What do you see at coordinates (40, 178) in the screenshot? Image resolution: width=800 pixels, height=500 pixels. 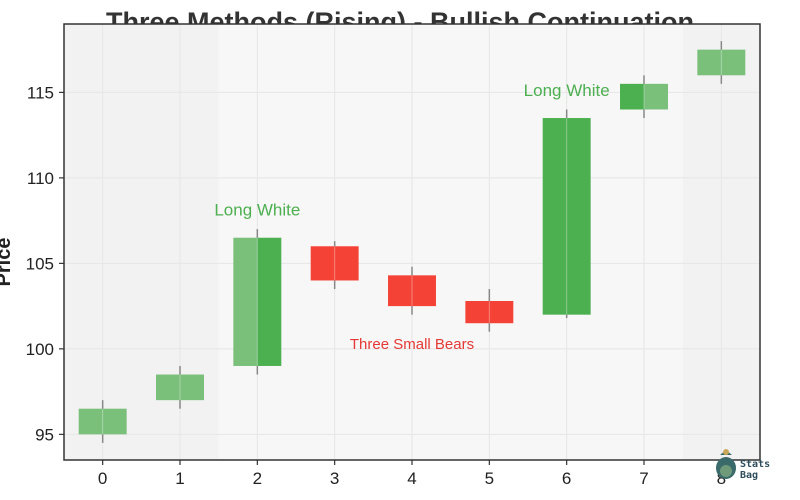 I see `y-tick-label-110: 110` at bounding box center [40, 178].